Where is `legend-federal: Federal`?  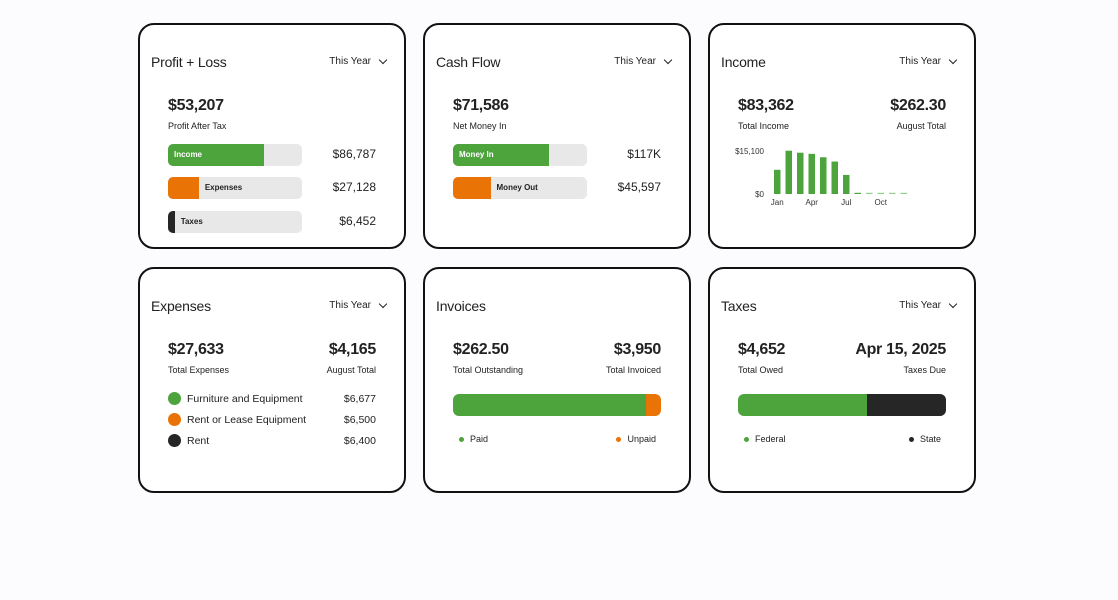 legend-federal: Federal is located at coordinates (765, 439).